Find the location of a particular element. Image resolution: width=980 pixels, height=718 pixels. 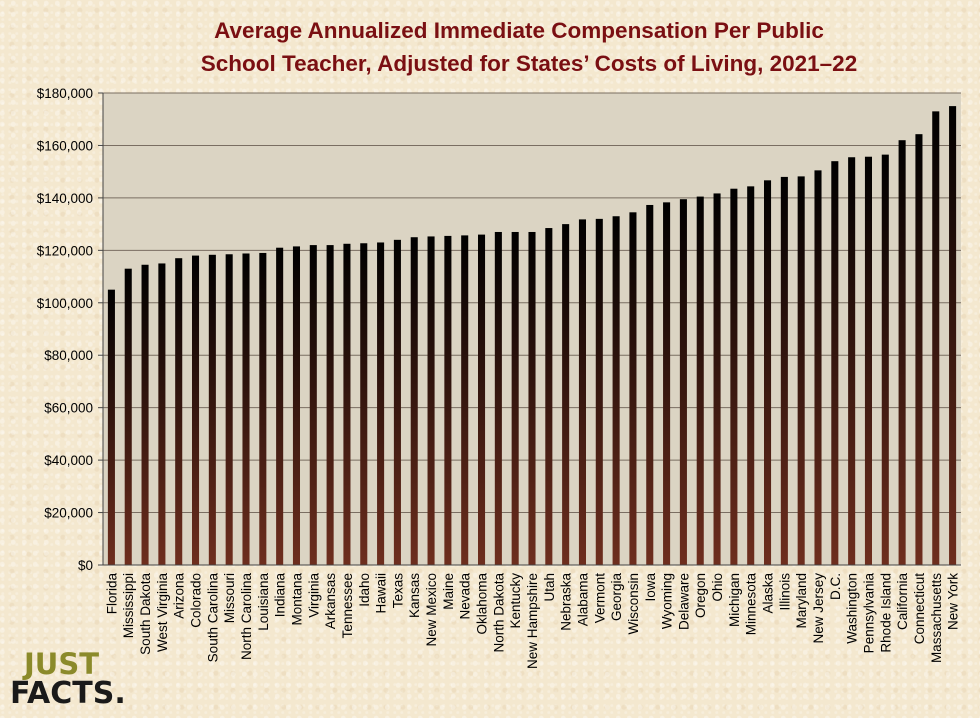

x-tick-label: Hawaii is located at coordinates (381, 593).